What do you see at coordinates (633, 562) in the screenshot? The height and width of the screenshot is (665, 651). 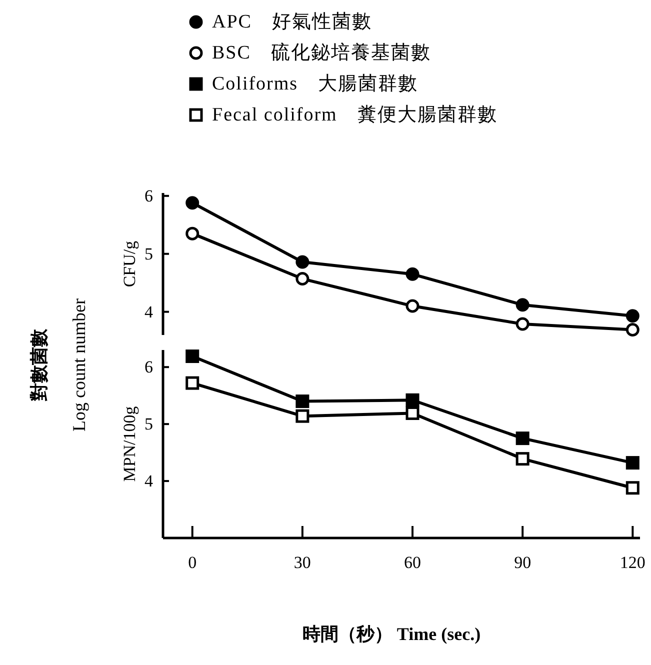 I see `x-tick-label: 120` at bounding box center [633, 562].